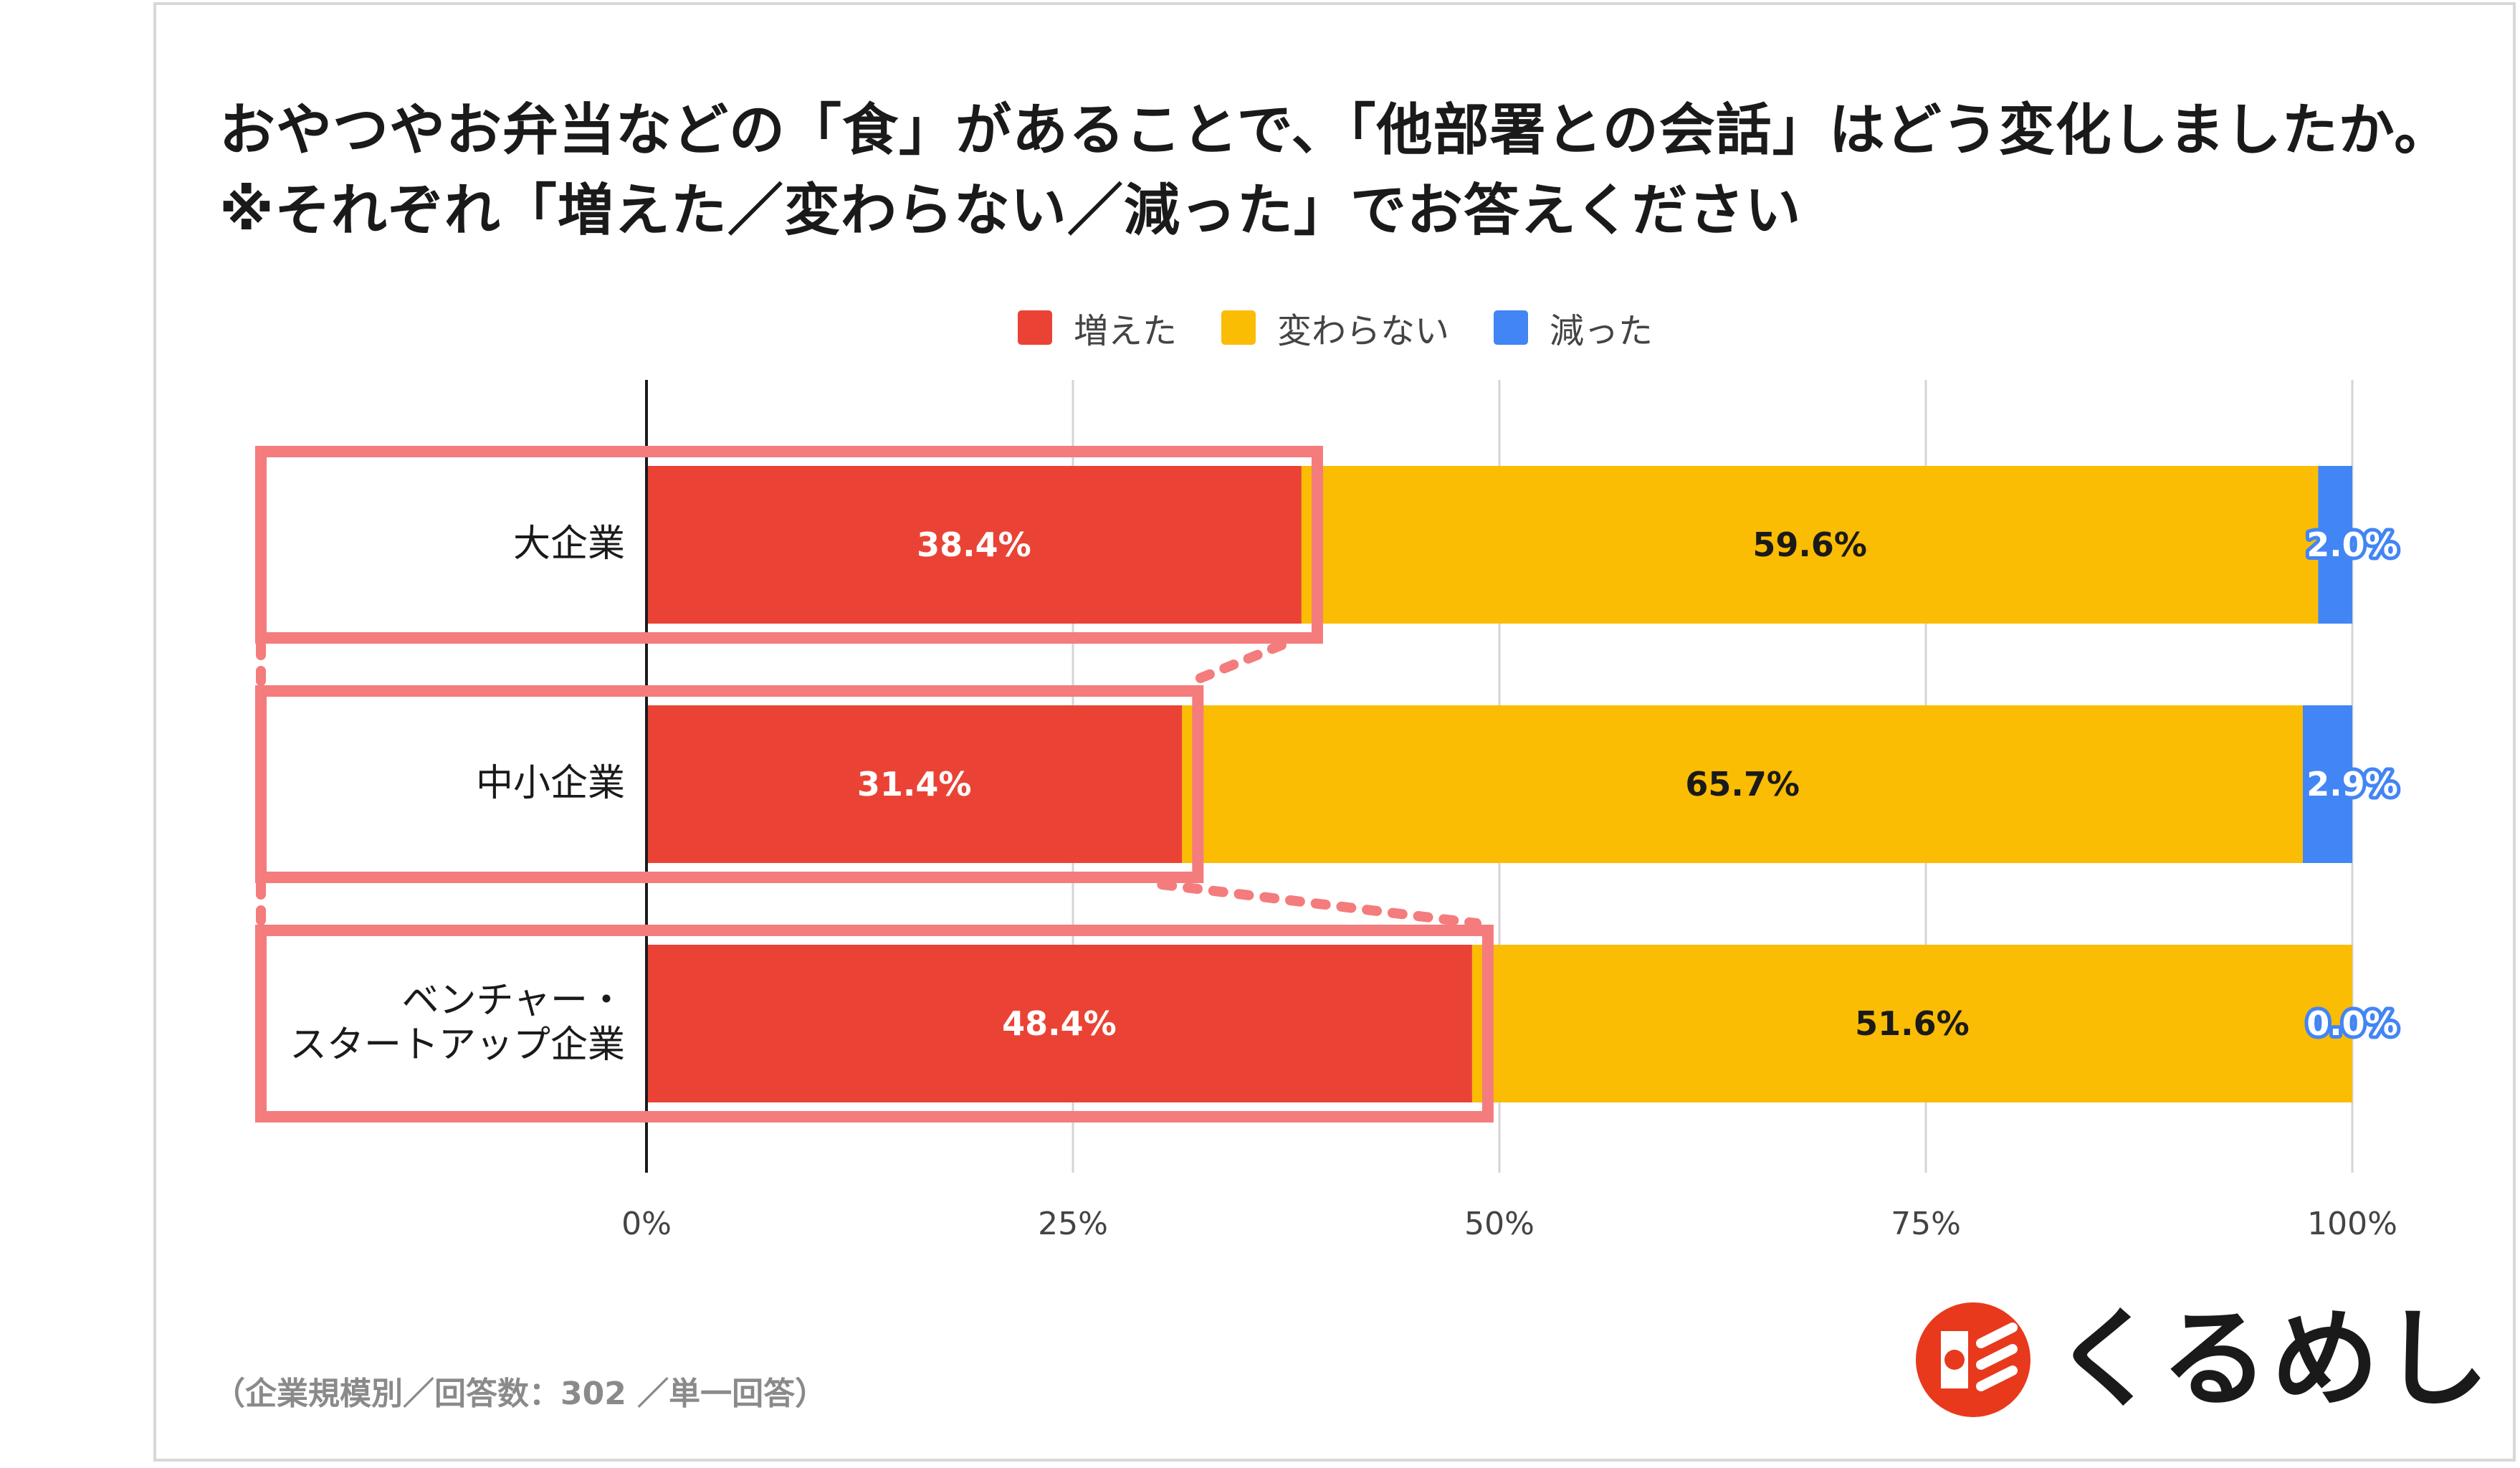 Image resolution: width=2520 pixels, height=1468 pixels. Describe the element at coordinates (1926, 1224) in the screenshot. I see `x-tick-label-75: 75%` at that location.